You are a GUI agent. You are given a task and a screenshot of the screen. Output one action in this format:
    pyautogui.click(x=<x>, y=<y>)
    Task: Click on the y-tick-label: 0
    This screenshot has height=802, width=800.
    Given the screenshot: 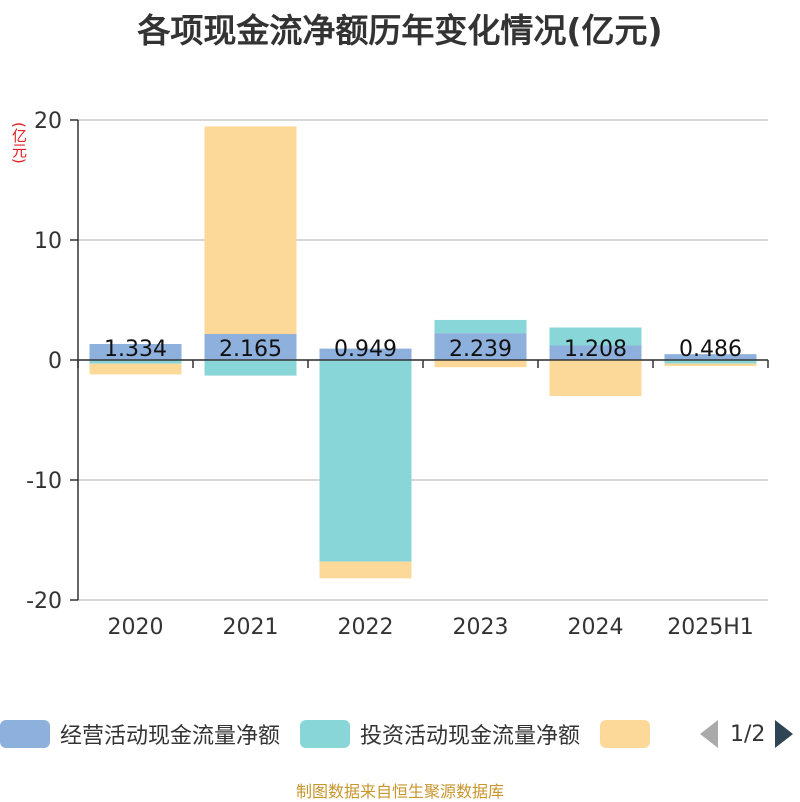 What is the action you would take?
    pyautogui.click(x=55, y=361)
    